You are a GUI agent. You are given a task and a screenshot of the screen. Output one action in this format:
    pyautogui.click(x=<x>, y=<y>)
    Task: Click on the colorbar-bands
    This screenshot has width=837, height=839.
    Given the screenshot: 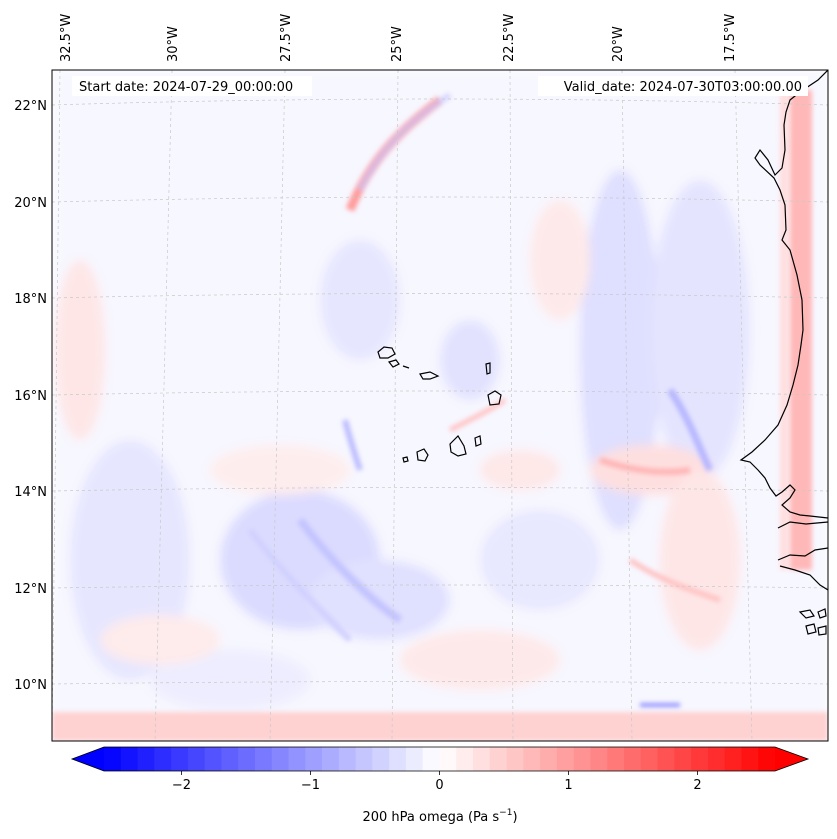 What is the action you would take?
    pyautogui.click(x=440, y=759)
    